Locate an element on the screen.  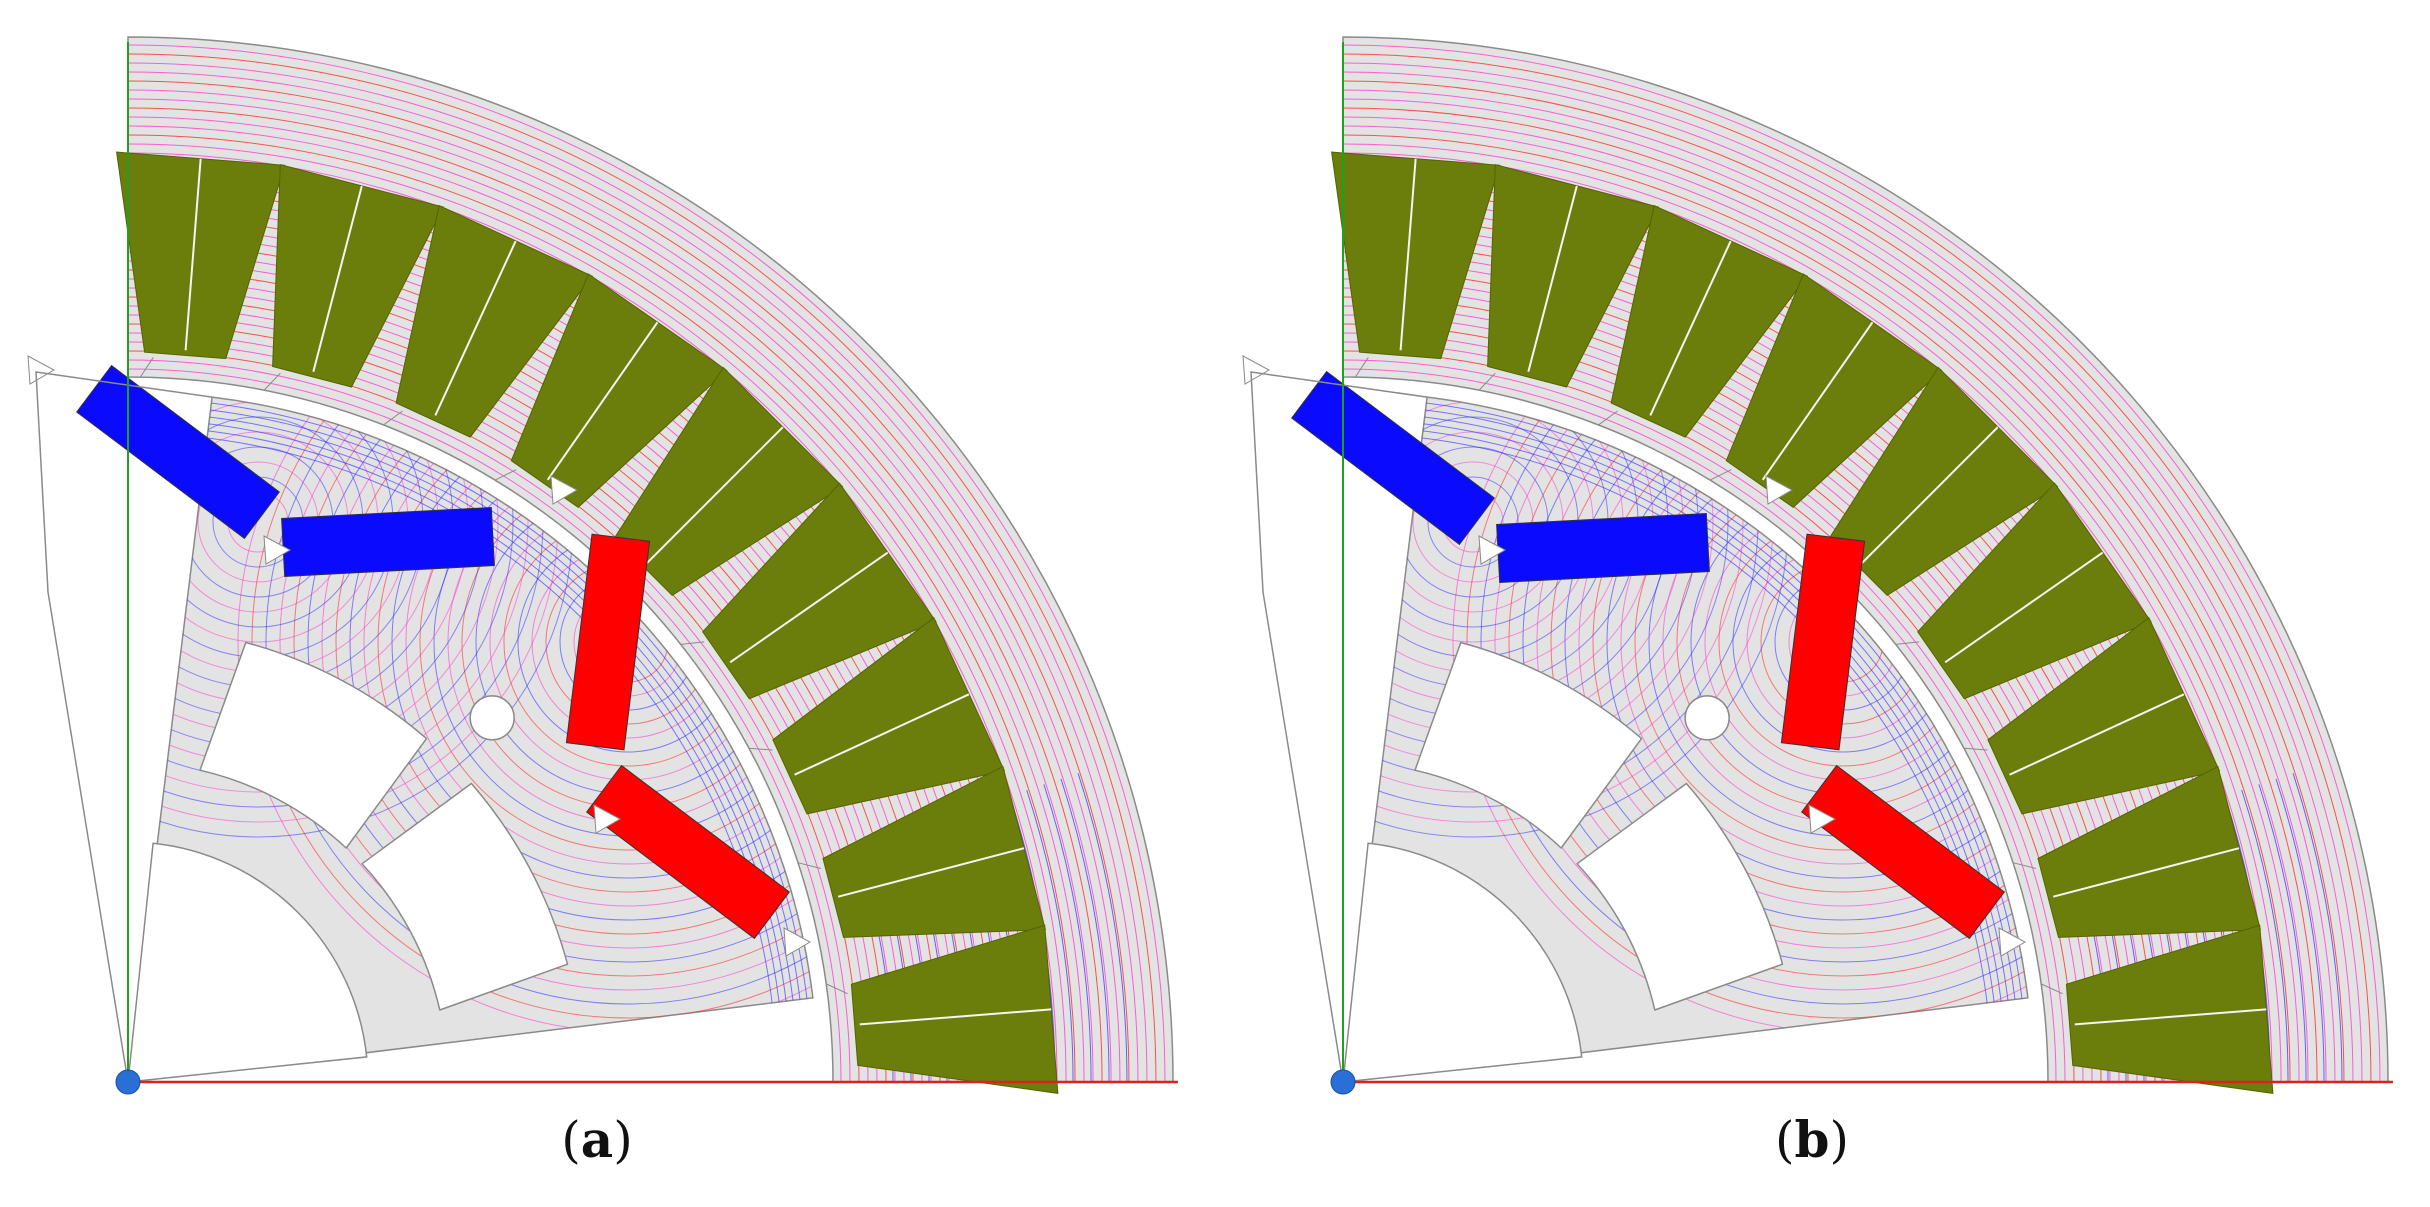
caption-a: (a) is located at coordinates (597, 1139).